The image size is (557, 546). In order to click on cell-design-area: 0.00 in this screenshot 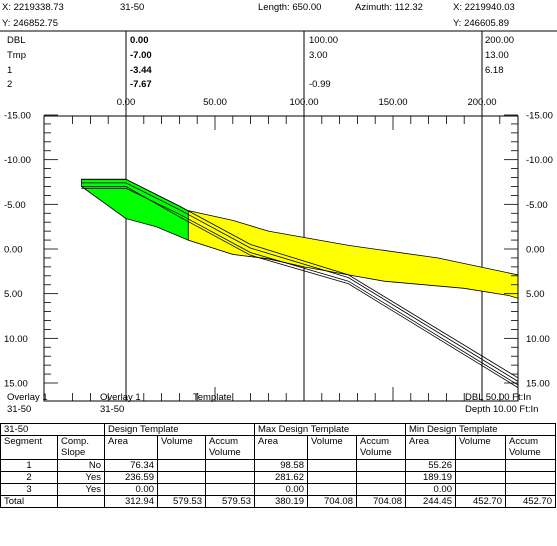, I will do `click(131, 489)`.